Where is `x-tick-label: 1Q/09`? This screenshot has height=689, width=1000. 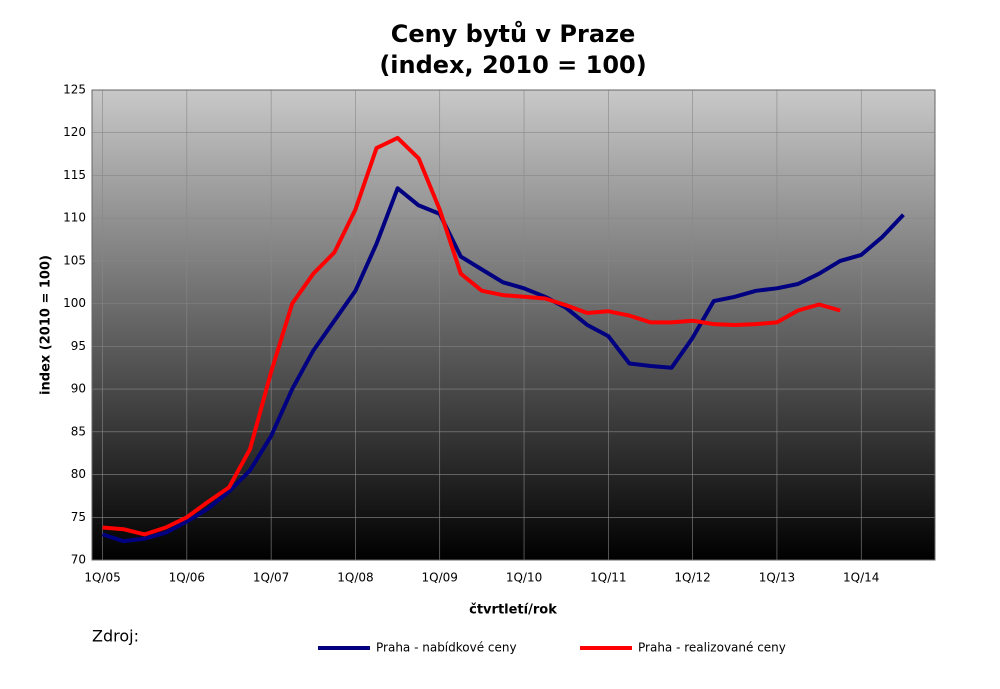 x-tick-label: 1Q/09 is located at coordinates (440, 578).